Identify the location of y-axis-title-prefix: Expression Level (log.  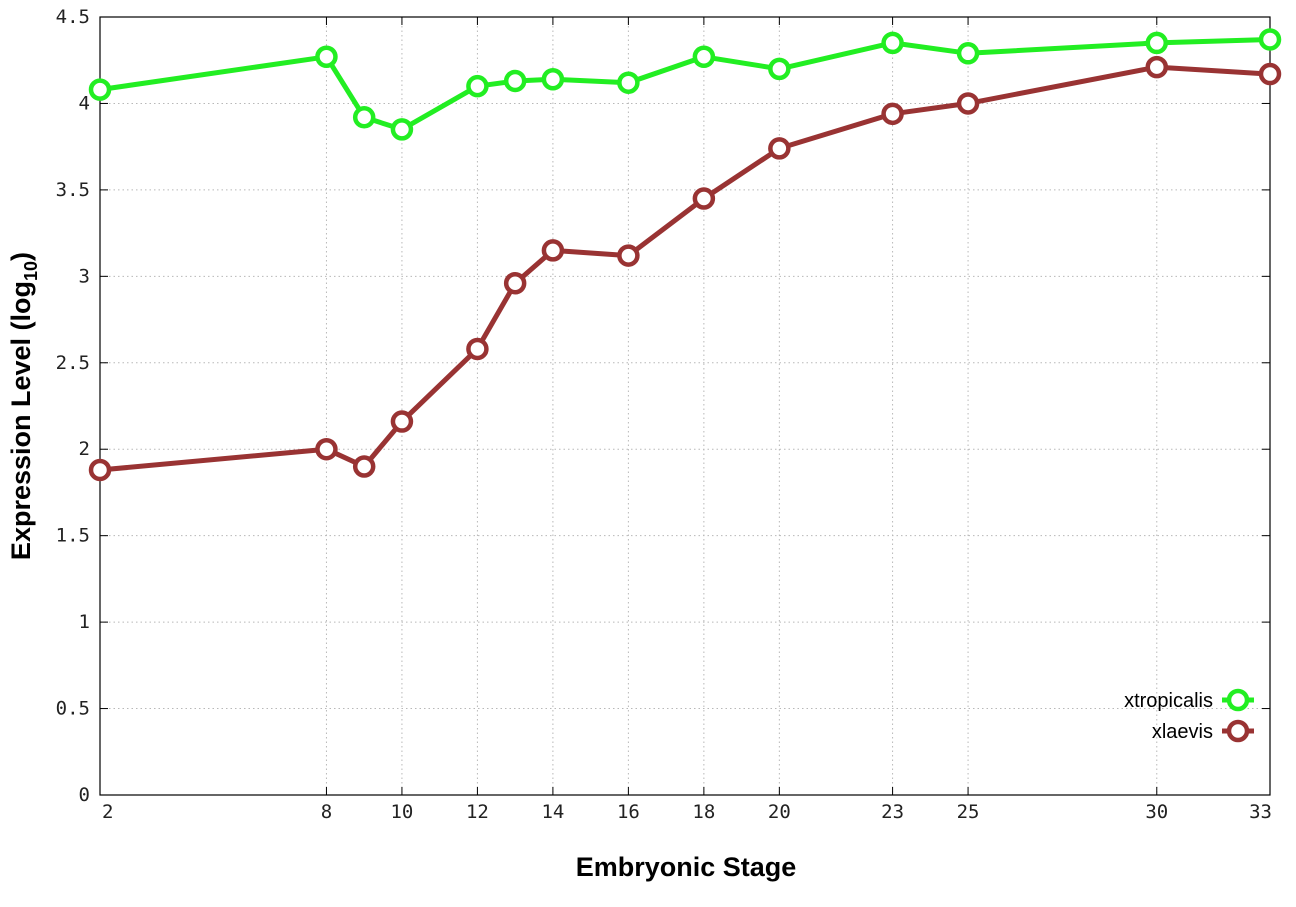
(21, 420).